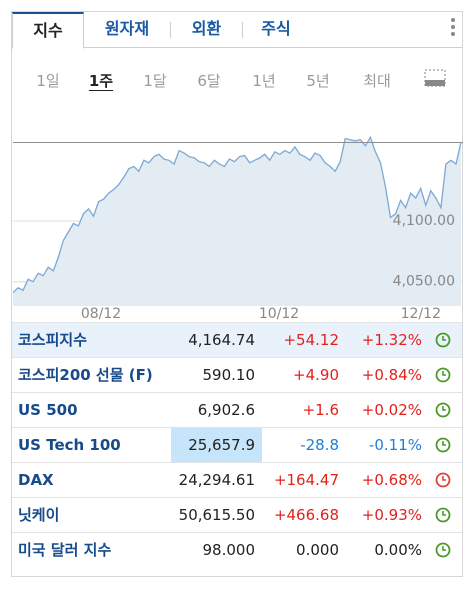 Image resolution: width=474 pixels, height=591 pixels. I want to click on last-price: 4,164.74, so click(221, 340).